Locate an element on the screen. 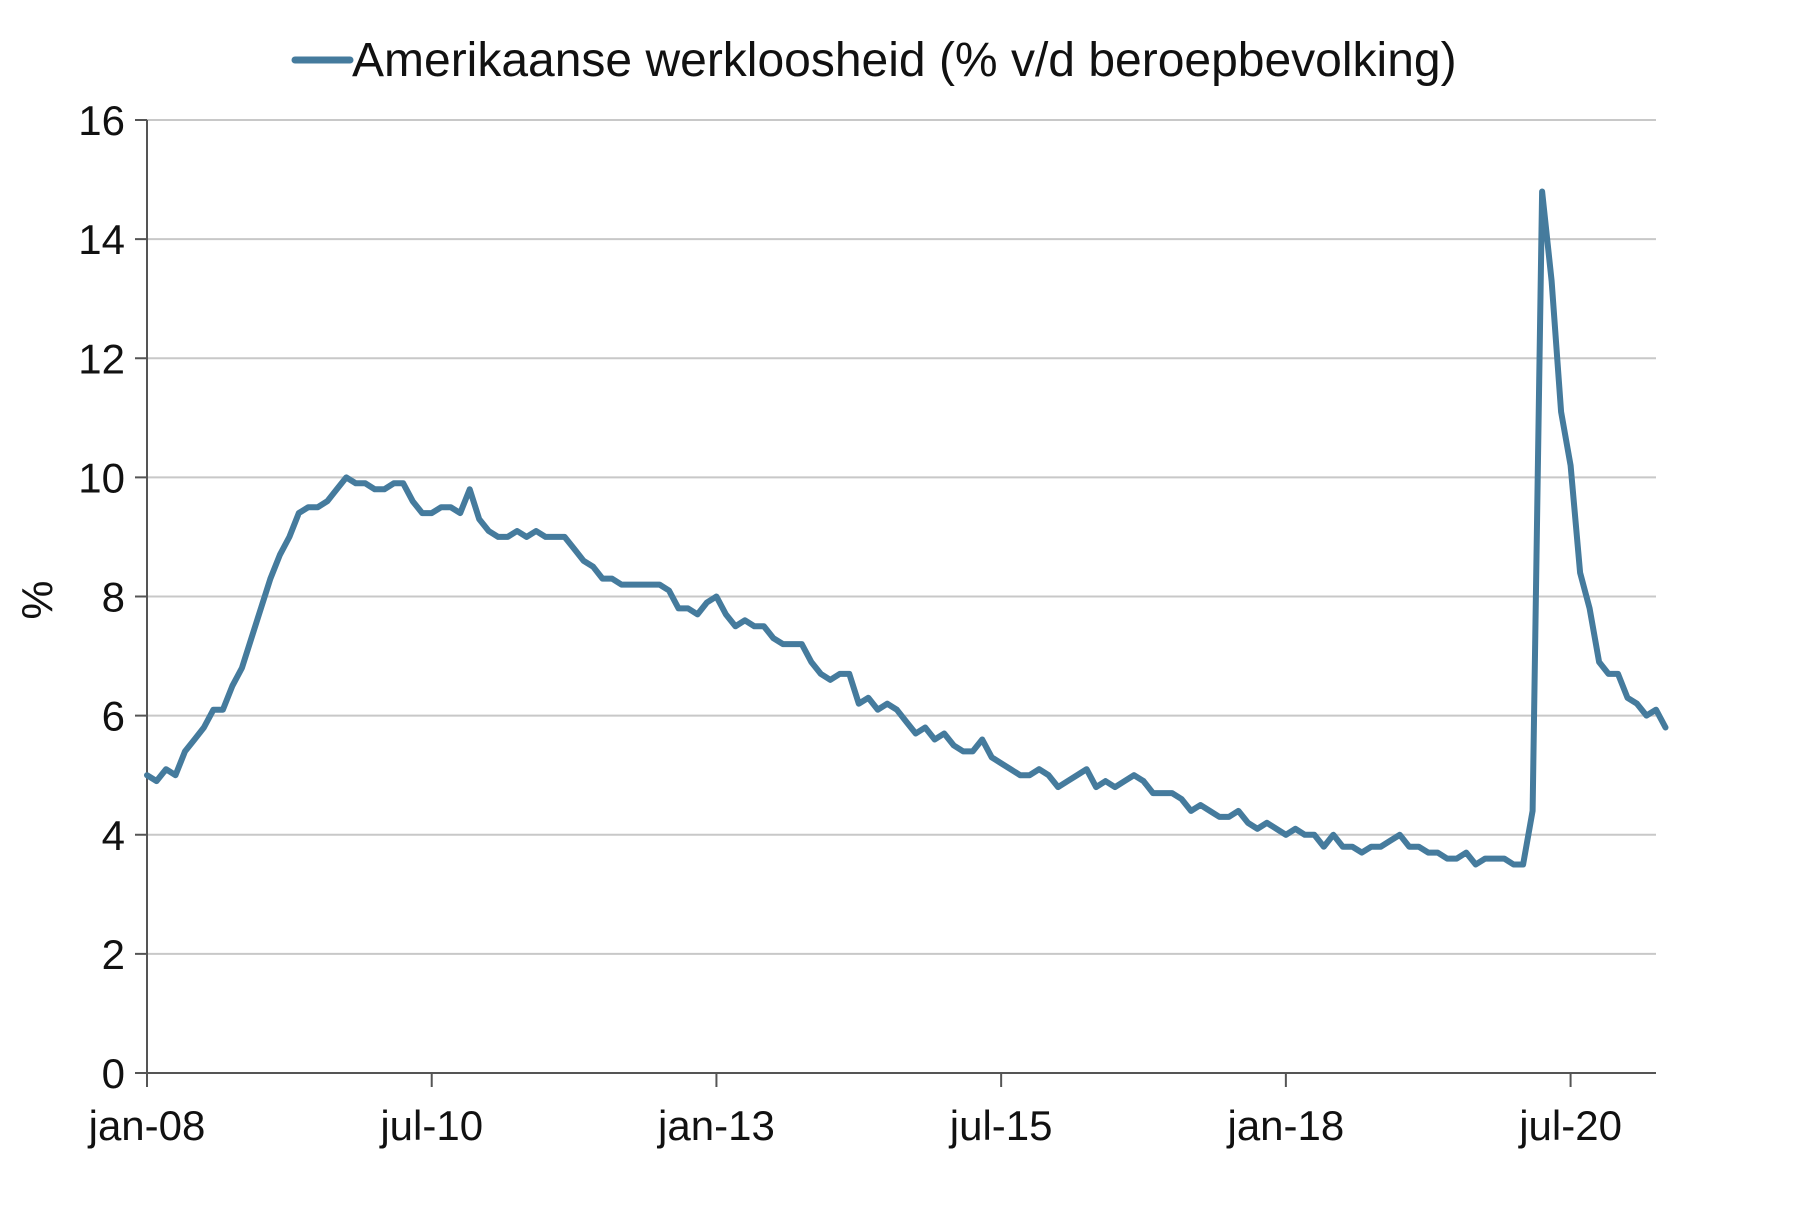  y-tick-label: 16 is located at coordinates (101, 120).